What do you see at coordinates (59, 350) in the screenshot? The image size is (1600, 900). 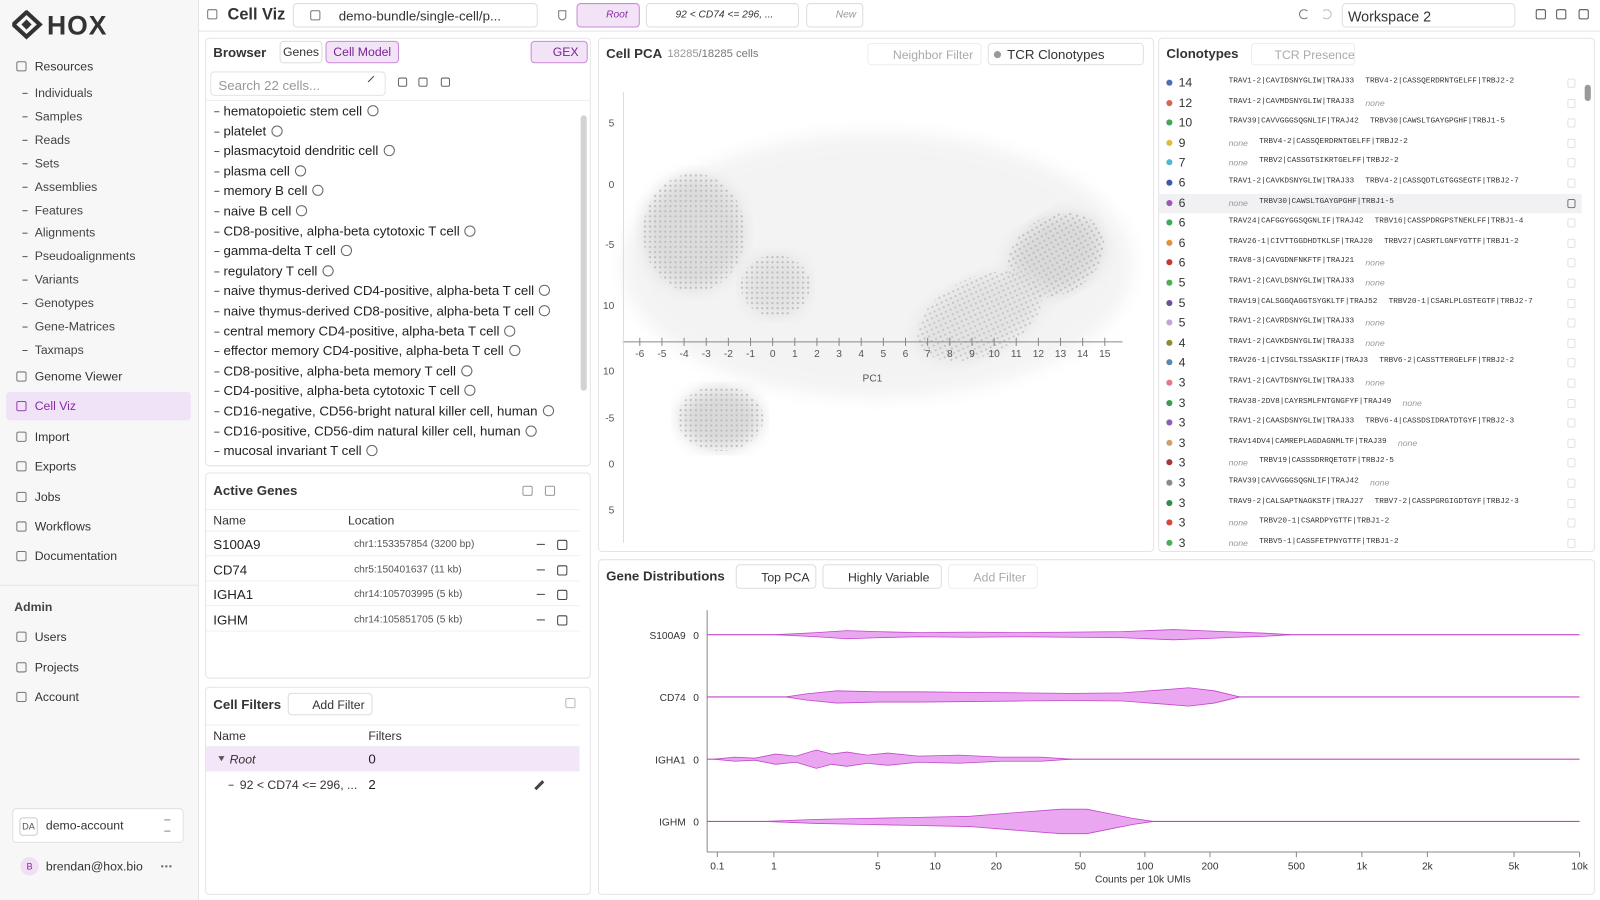 I see `nav-subitem: Taxmaps` at bounding box center [59, 350].